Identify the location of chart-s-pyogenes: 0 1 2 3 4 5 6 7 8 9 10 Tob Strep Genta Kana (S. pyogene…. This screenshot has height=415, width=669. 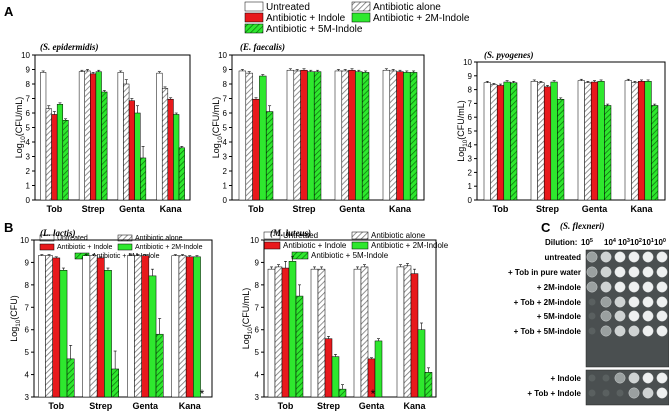
(561, 132).